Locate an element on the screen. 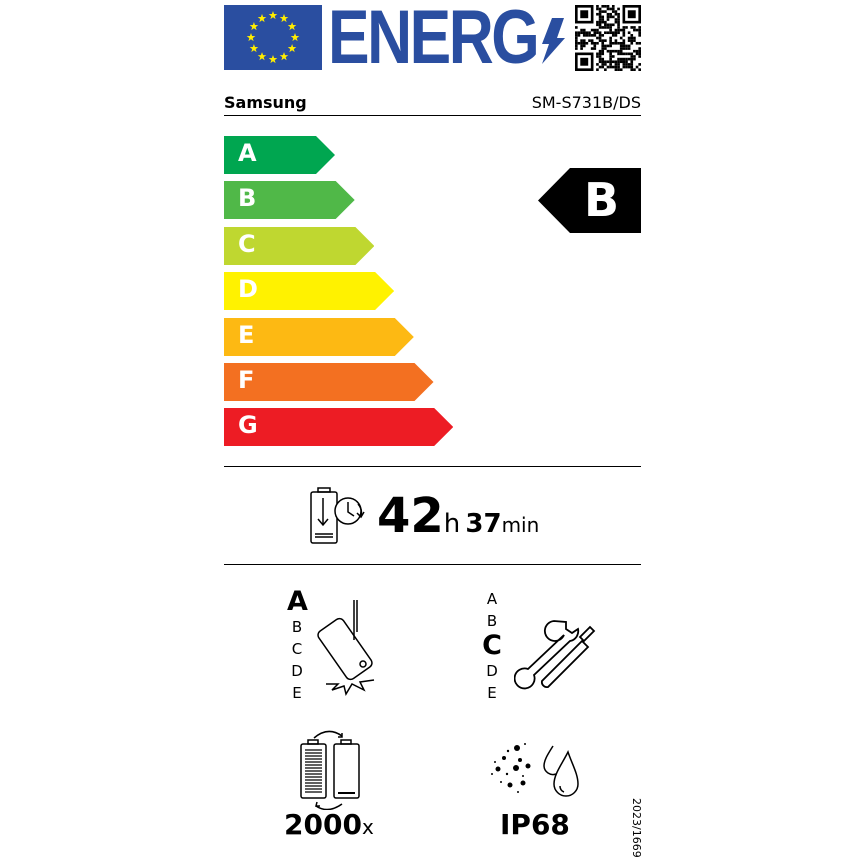  phone-drop-icon is located at coordinates (346, 648).